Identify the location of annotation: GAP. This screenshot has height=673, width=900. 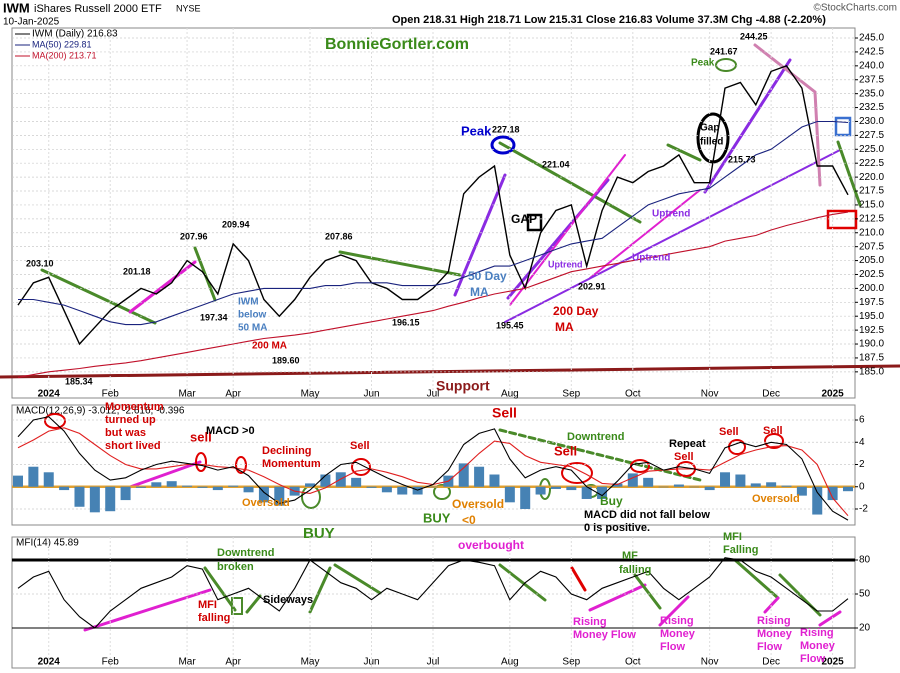
(524, 219).